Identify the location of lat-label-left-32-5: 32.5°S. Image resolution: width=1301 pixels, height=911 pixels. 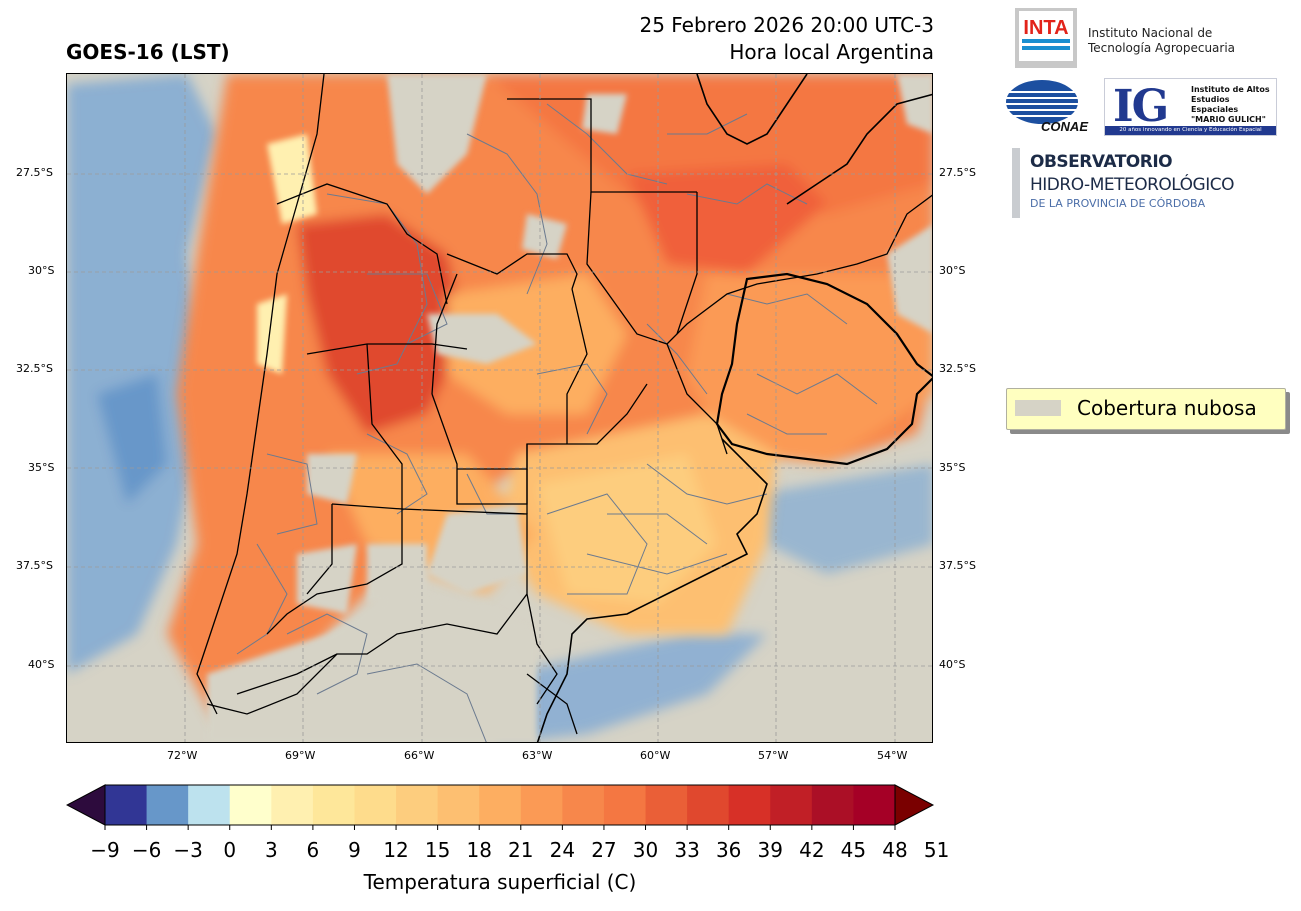
(34, 368).